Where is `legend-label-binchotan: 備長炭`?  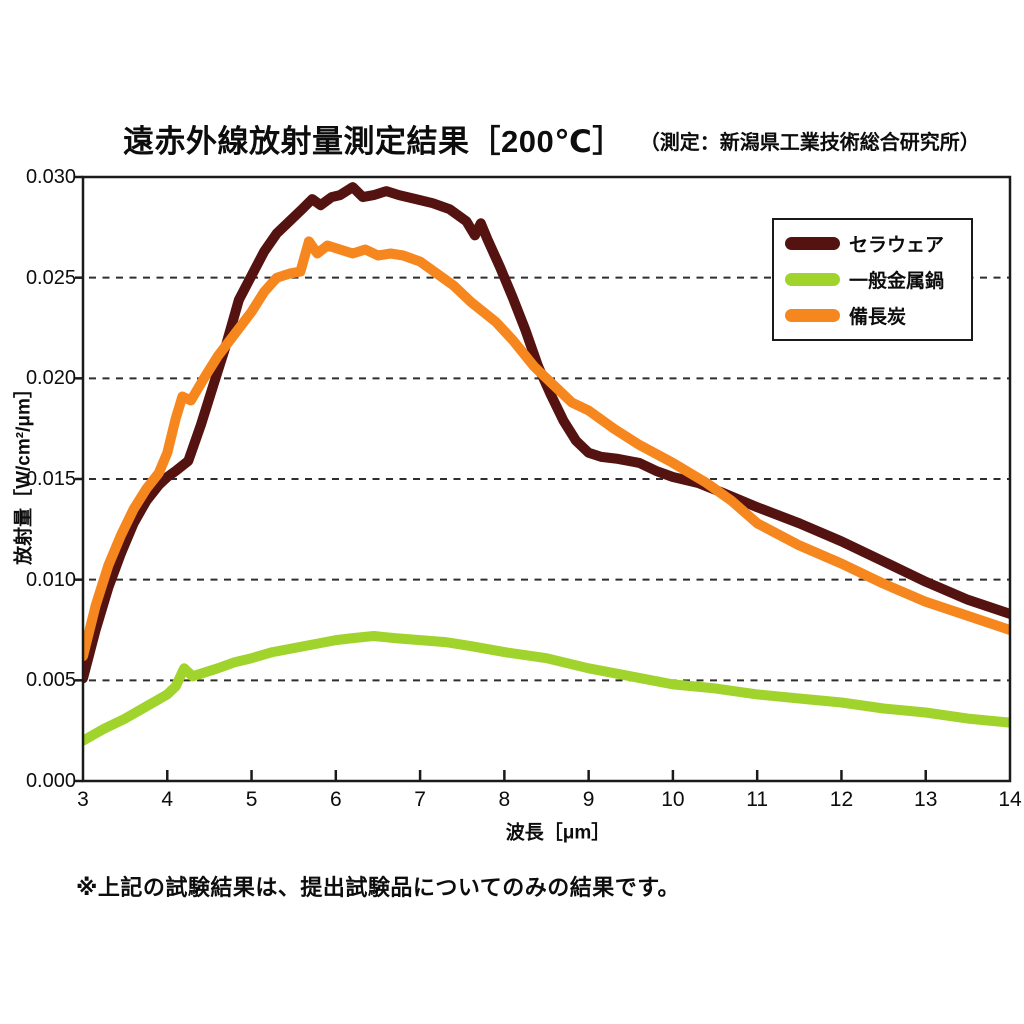
legend-label-binchotan: 備長炭 is located at coordinates (878, 317).